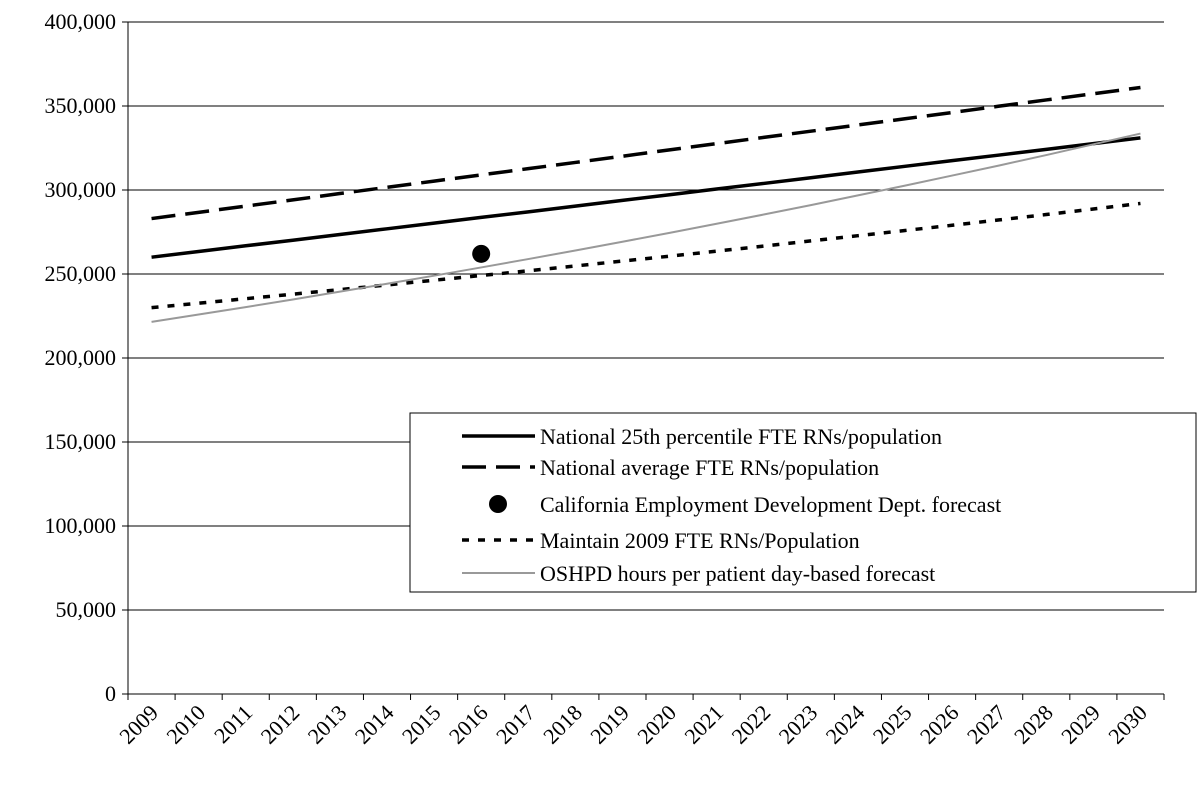  What do you see at coordinates (481, 253) in the screenshot?
I see `marker` at bounding box center [481, 253].